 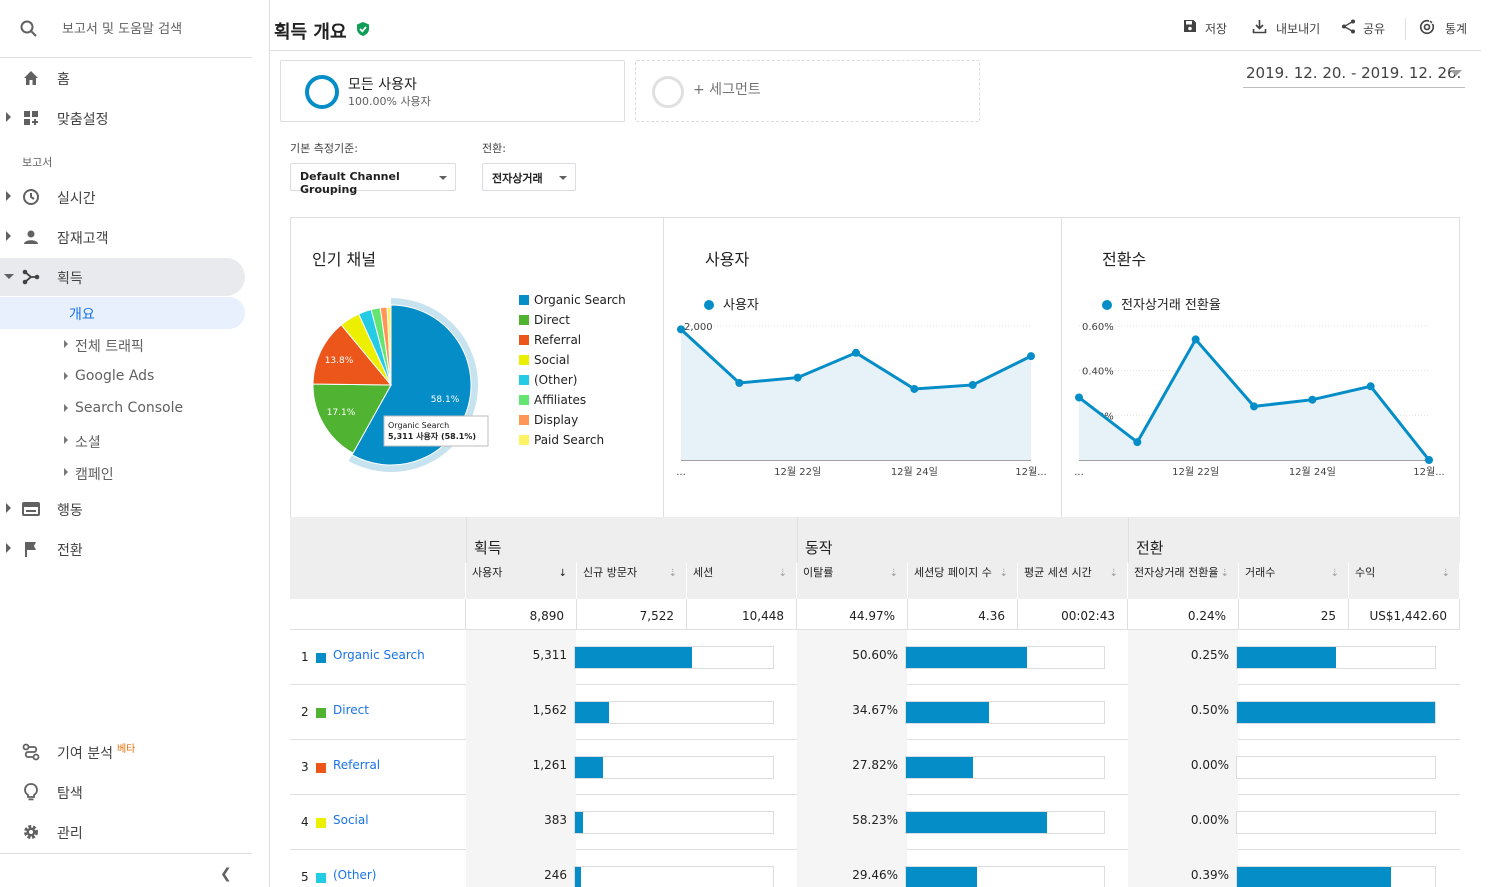 I want to click on nav-admin: 관리, so click(x=122, y=832).